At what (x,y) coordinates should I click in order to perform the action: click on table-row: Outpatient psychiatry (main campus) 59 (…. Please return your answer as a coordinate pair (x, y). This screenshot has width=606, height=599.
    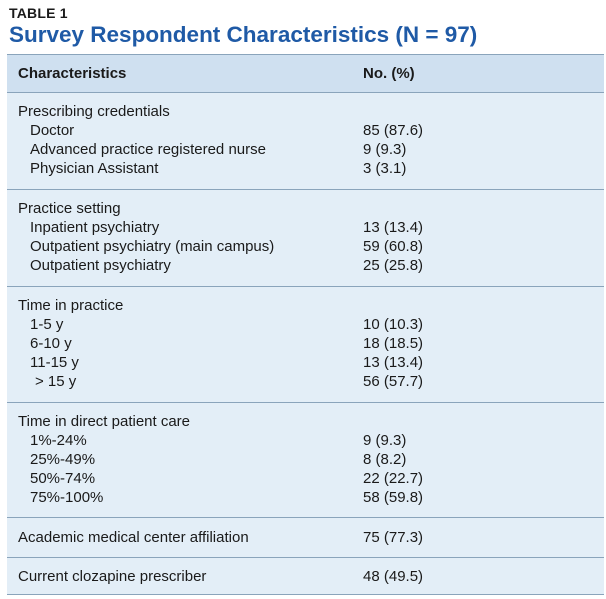
    Looking at the image, I should click on (305, 246).